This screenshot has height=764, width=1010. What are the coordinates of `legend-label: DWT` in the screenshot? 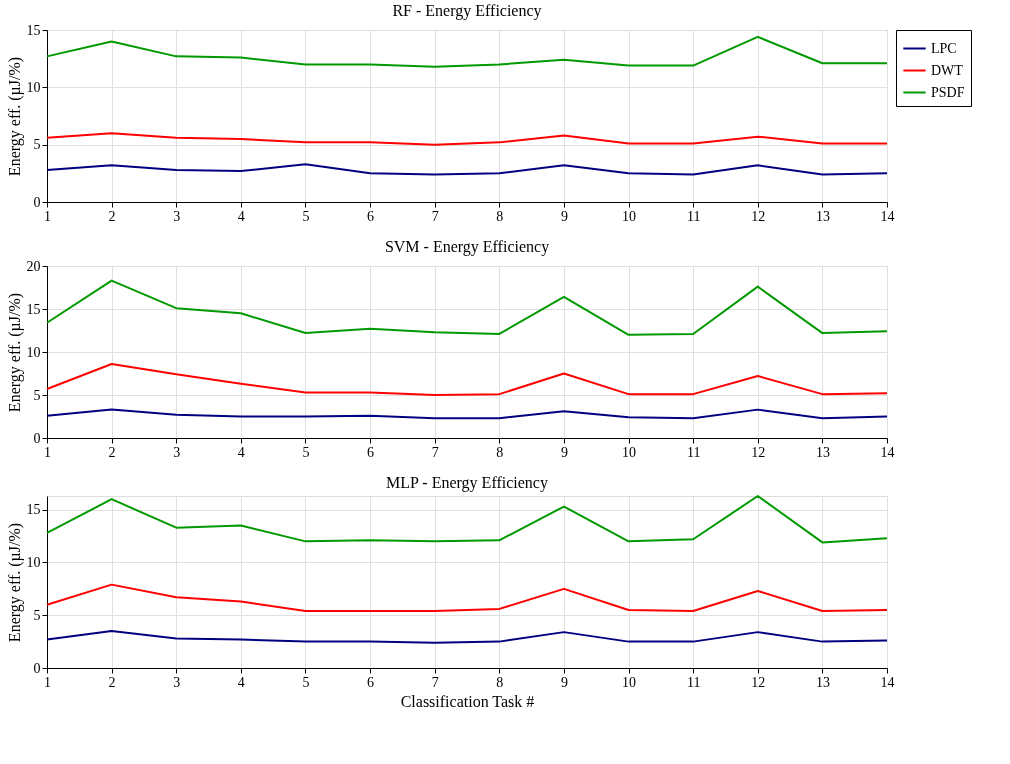 It's located at (947, 70).